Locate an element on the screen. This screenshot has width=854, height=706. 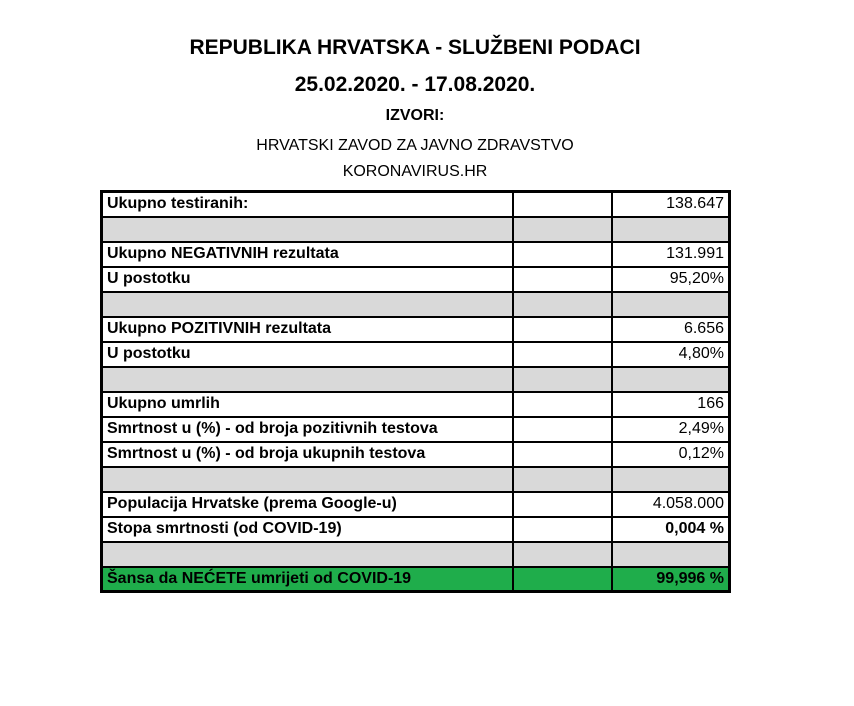
table-row: Ukupno POZITIVNIH rezultata 6.656 is located at coordinates (415, 329).